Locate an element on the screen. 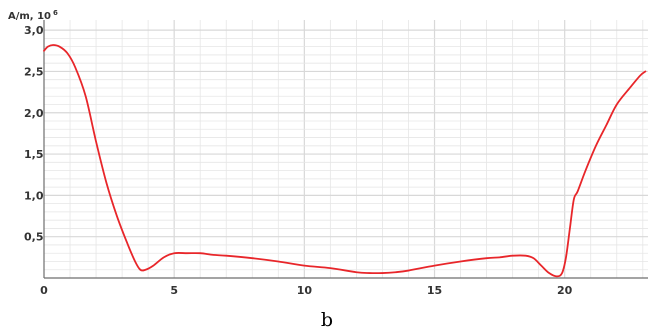  y-axis-label: A/m, 10 6 is located at coordinates (33, 15).